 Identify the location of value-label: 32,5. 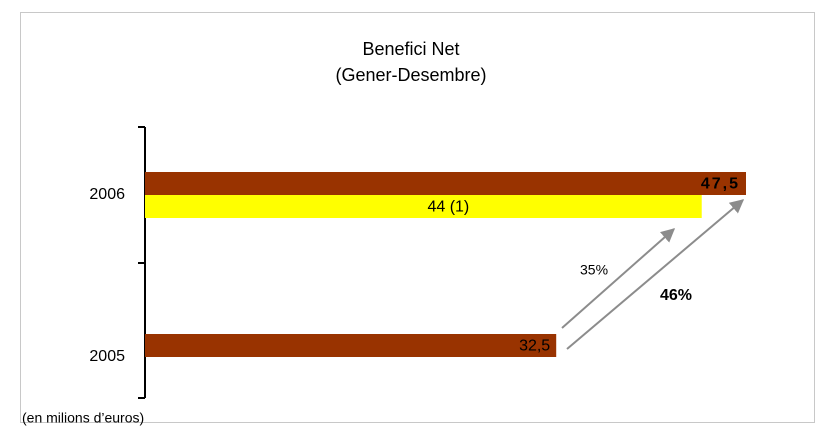
(534, 346).